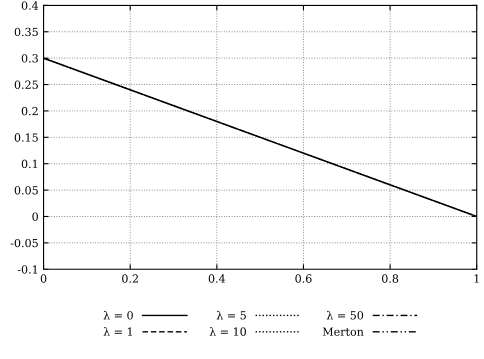 The height and width of the screenshot is (359, 484). Describe the element at coordinates (303, 278) in the screenshot. I see `x-tick-label: 0.6` at that location.